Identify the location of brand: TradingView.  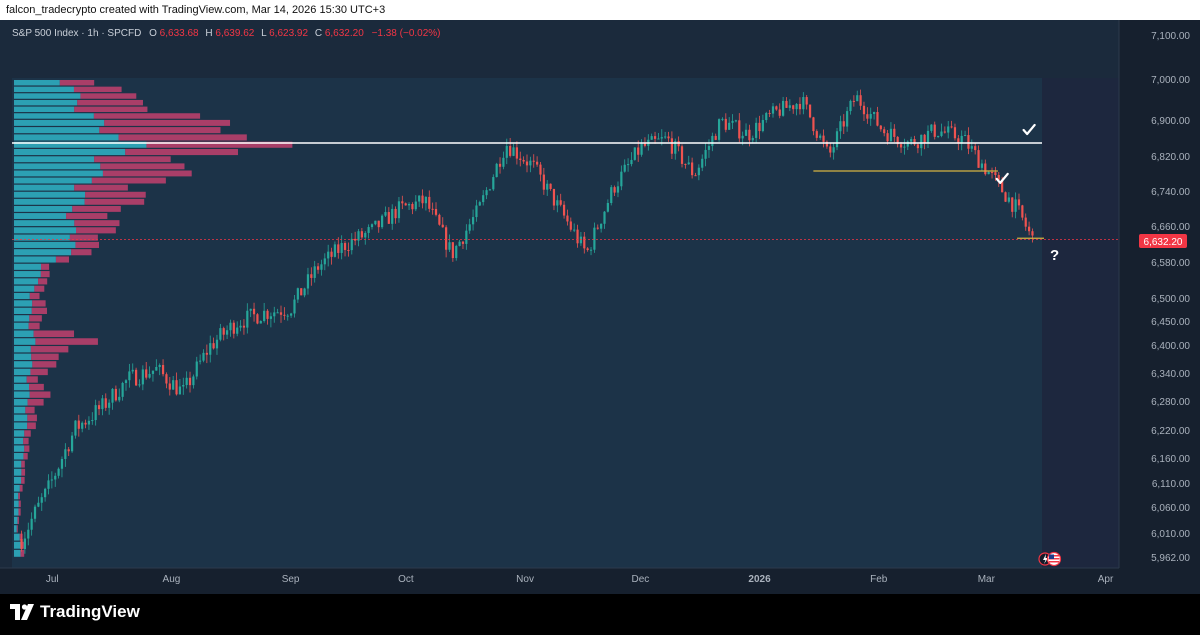
(75, 612).